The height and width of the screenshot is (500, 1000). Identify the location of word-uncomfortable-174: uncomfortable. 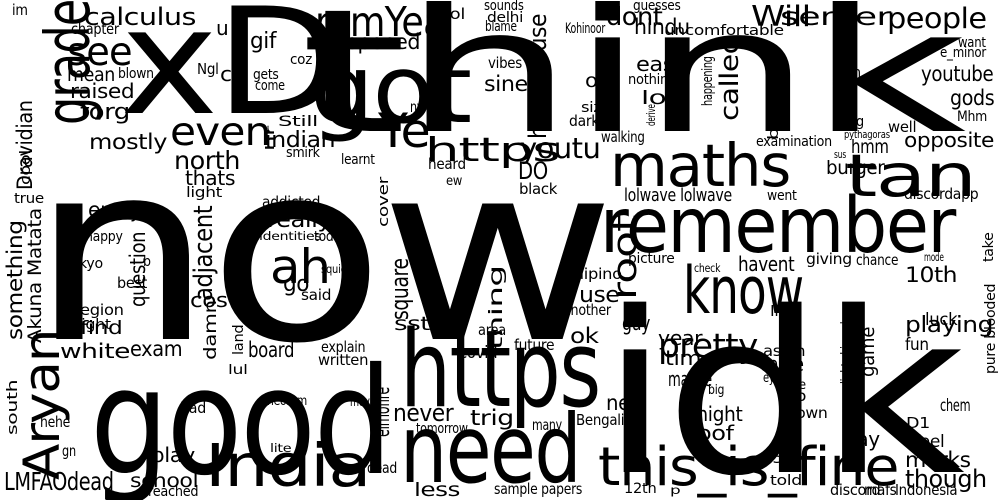
(724, 30).